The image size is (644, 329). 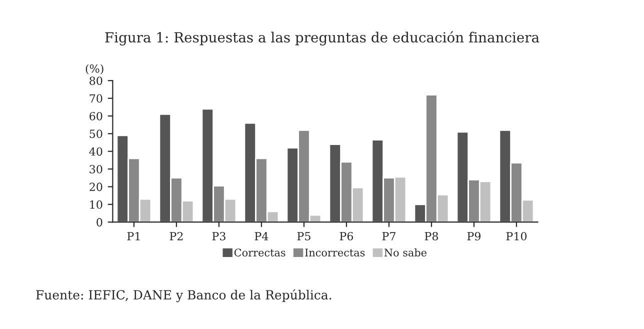 What do you see at coordinates (405, 252) in the screenshot?
I see `legend-label: No sabe` at bounding box center [405, 252].